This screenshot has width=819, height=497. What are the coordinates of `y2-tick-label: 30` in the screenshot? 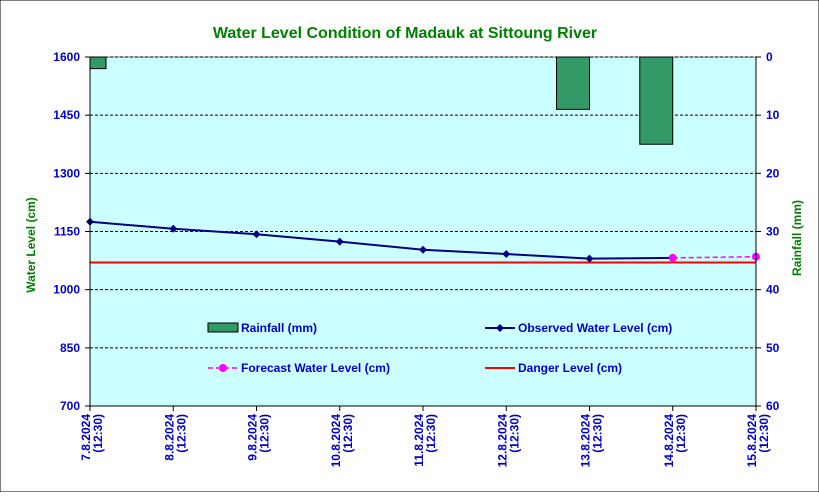 It's located at (773, 232).